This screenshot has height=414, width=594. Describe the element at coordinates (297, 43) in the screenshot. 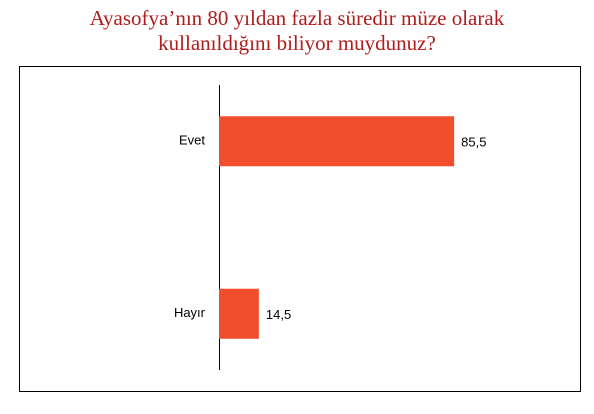

I see `chart-title: kullanıldığını biliyor muydunuz?` at that location.